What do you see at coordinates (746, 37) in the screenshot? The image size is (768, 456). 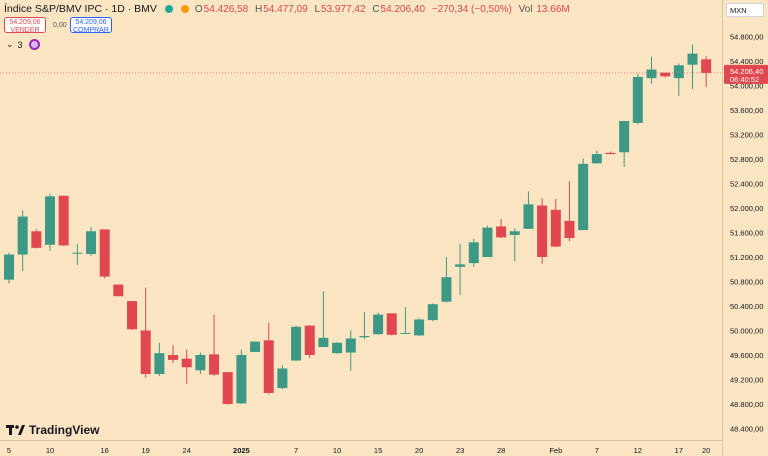 I see `y-tick-label: 54.800,00` at bounding box center [746, 37].